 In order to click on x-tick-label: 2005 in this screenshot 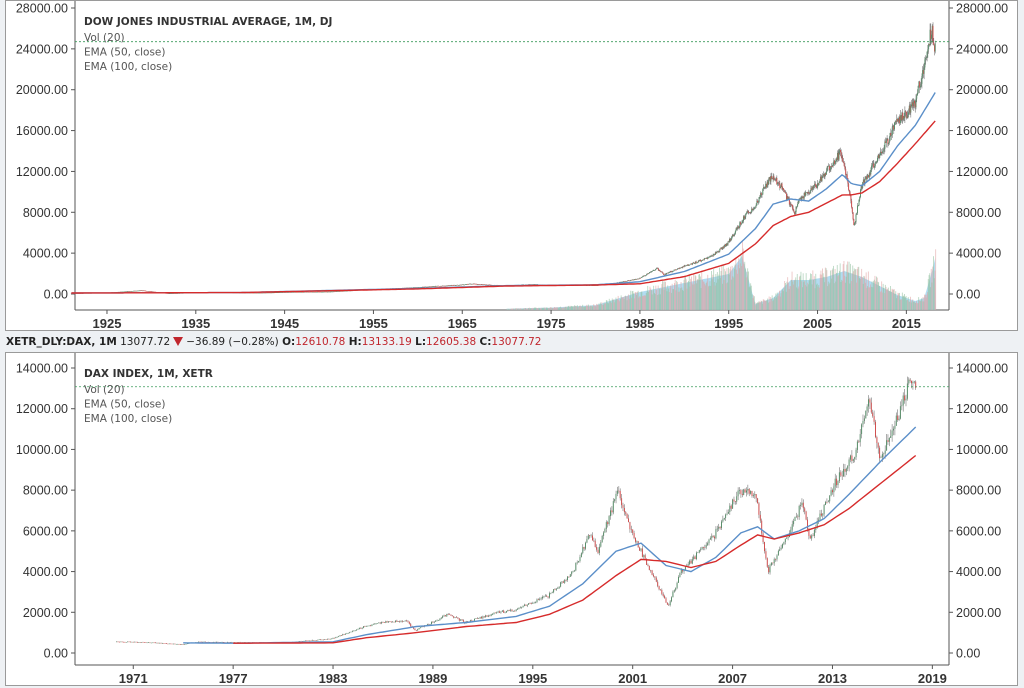, I will do `click(817, 323)`.